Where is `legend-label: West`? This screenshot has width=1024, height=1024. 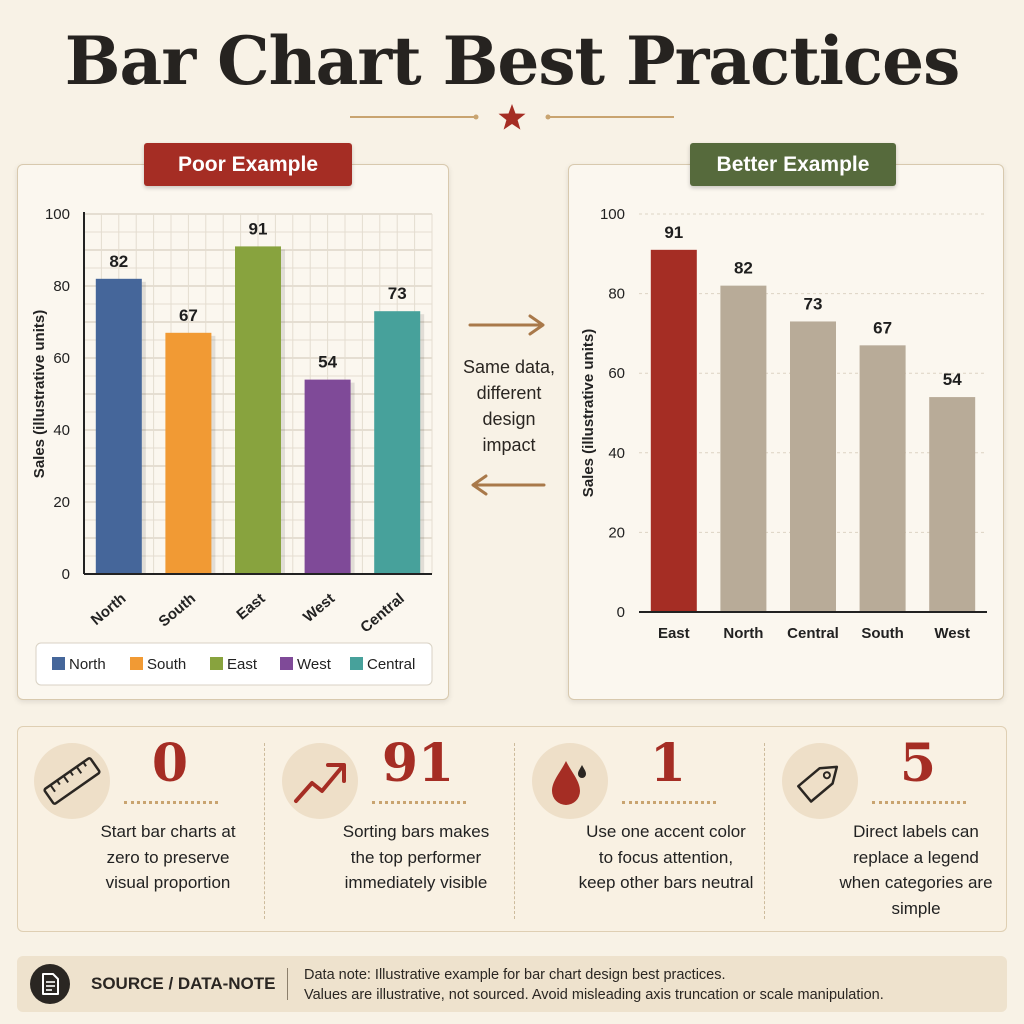 legend-label: West is located at coordinates (314, 664).